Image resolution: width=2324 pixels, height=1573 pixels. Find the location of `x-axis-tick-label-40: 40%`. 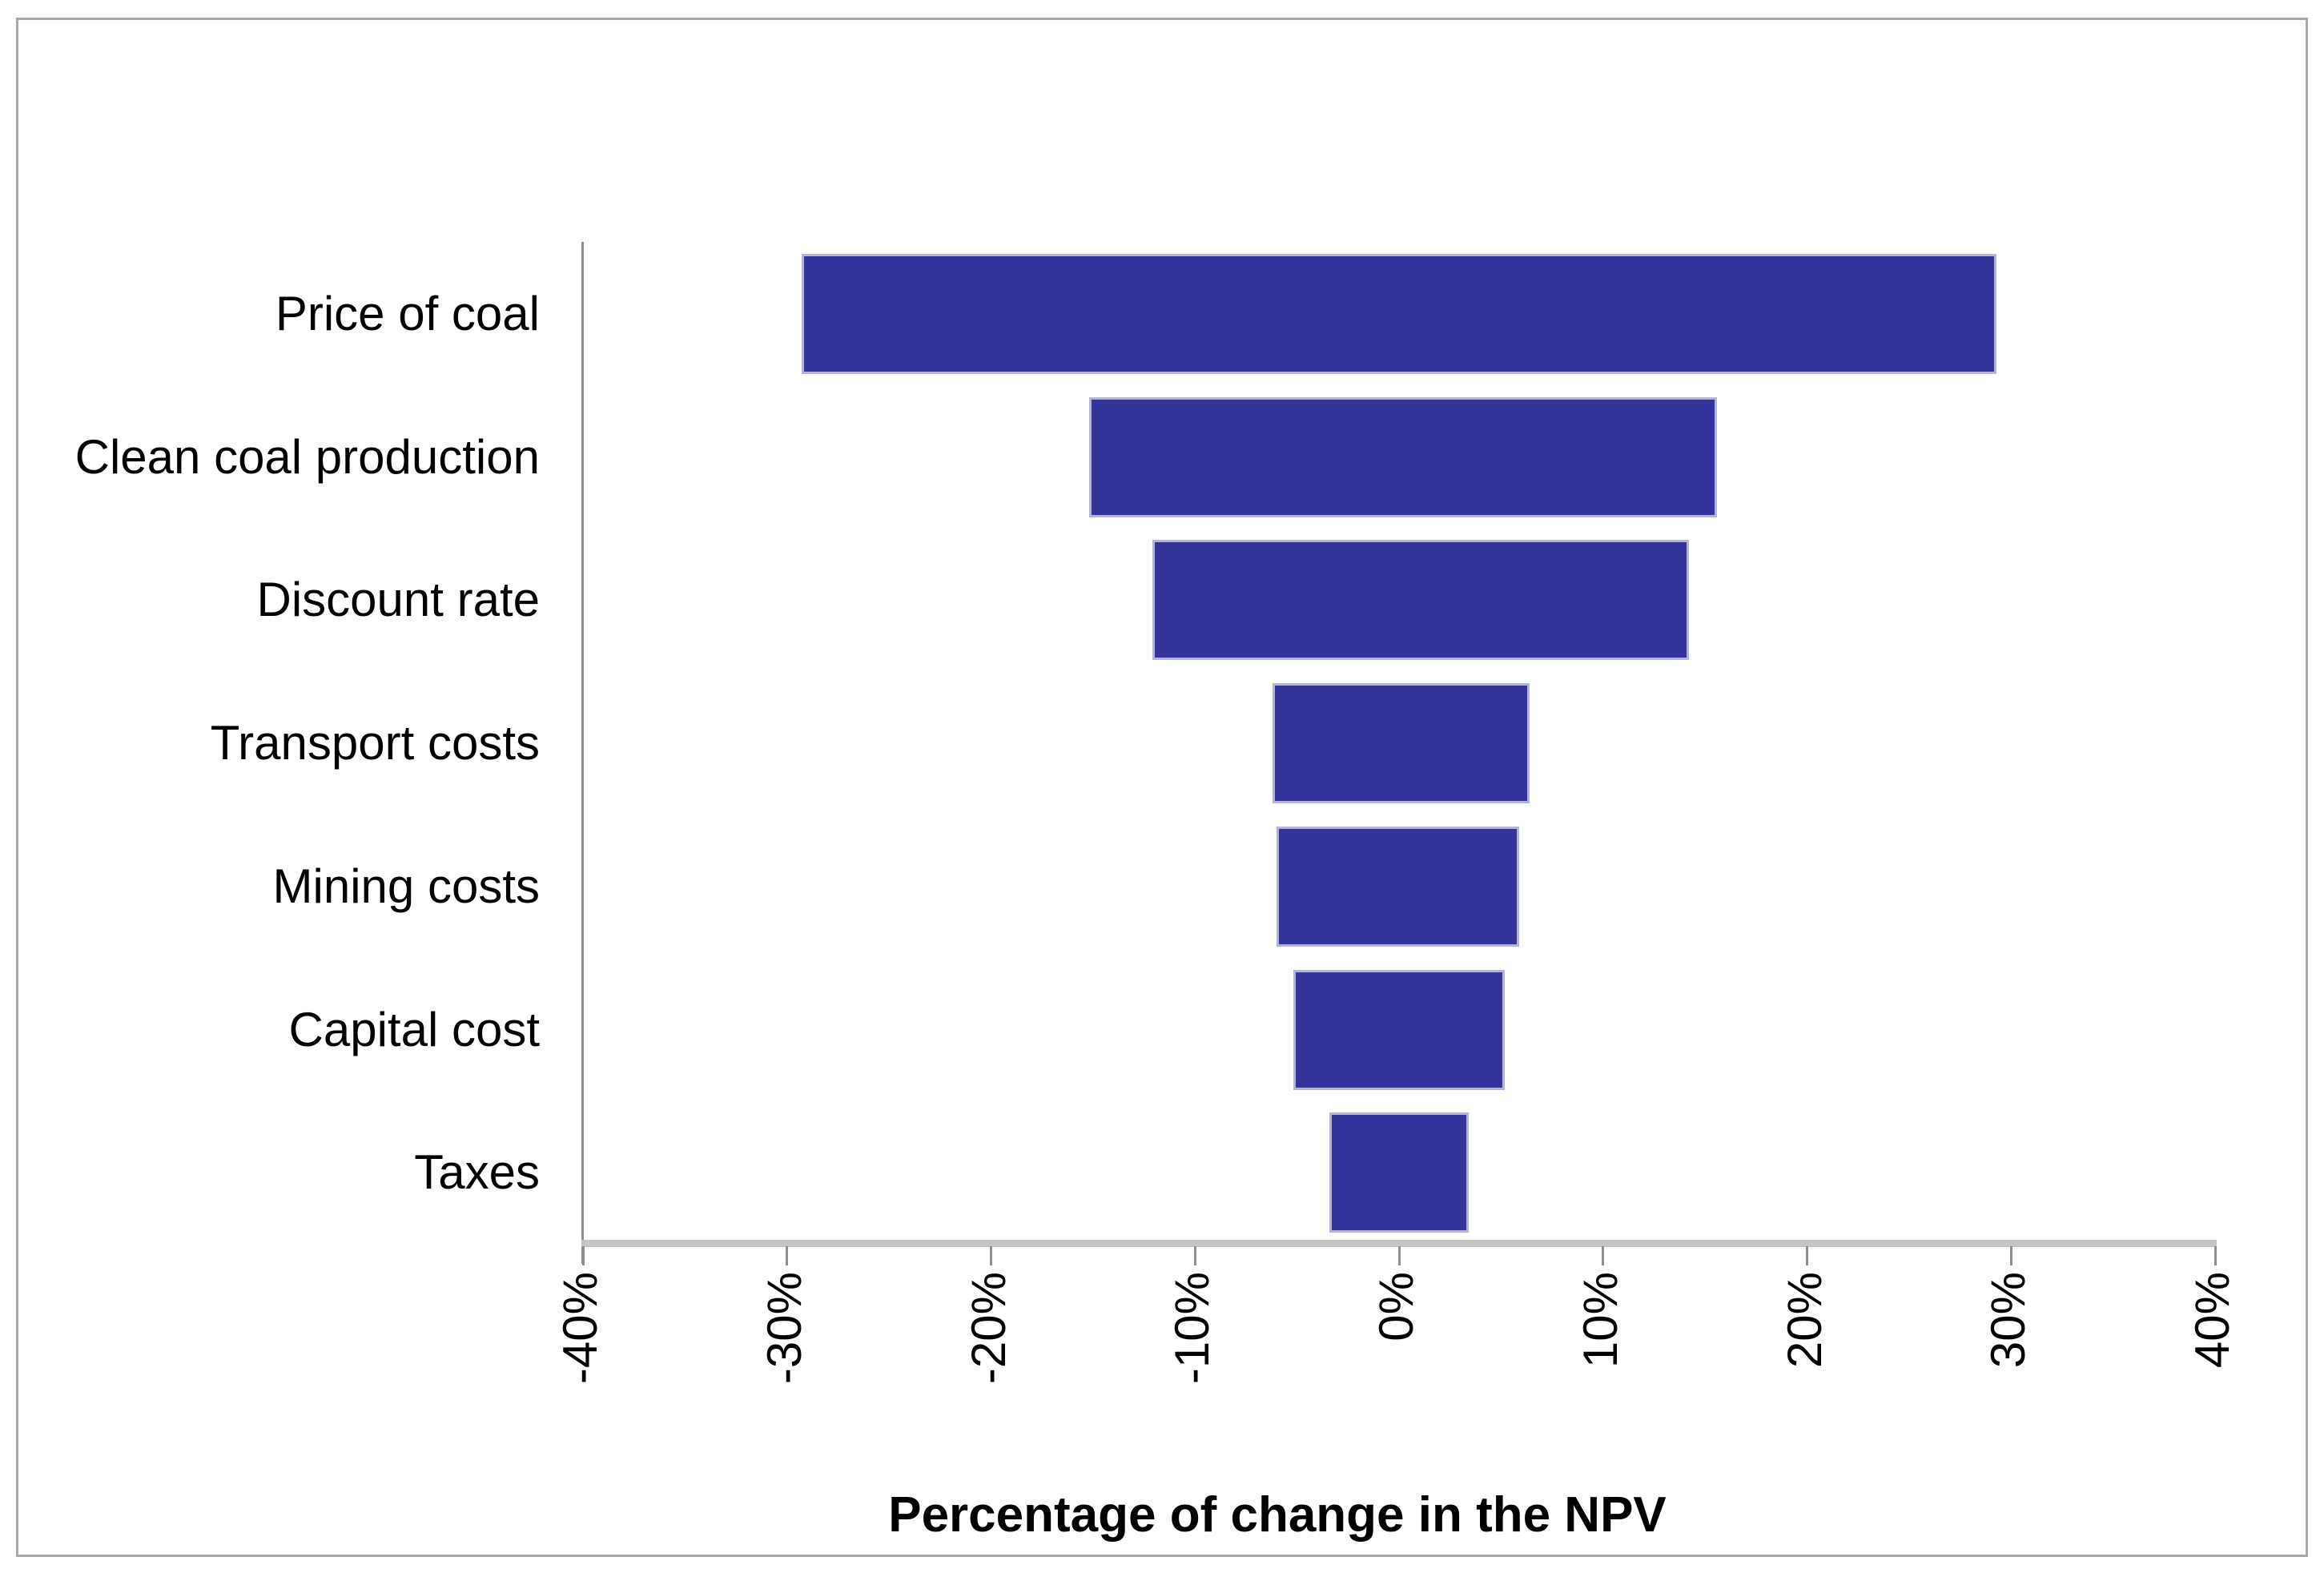

x-axis-tick-label-40: 40% is located at coordinates (2212, 1320).